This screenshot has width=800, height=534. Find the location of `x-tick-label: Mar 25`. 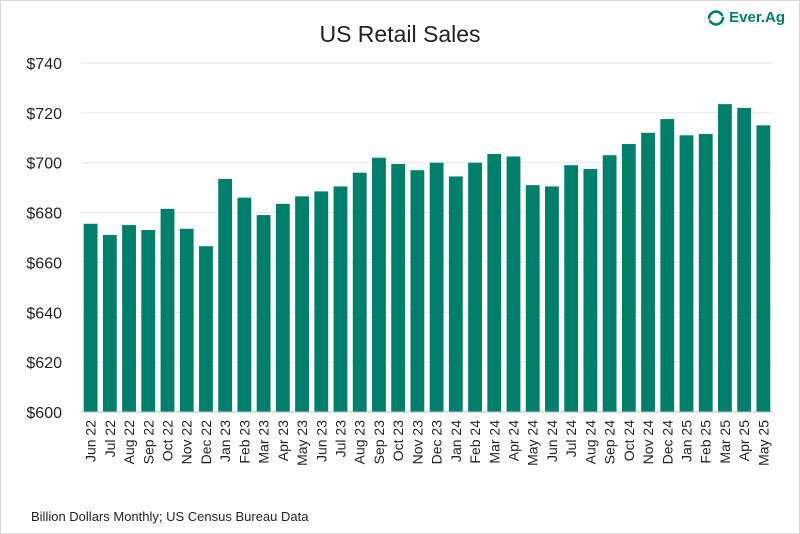

x-tick-label: Mar 25 is located at coordinates (725, 442).